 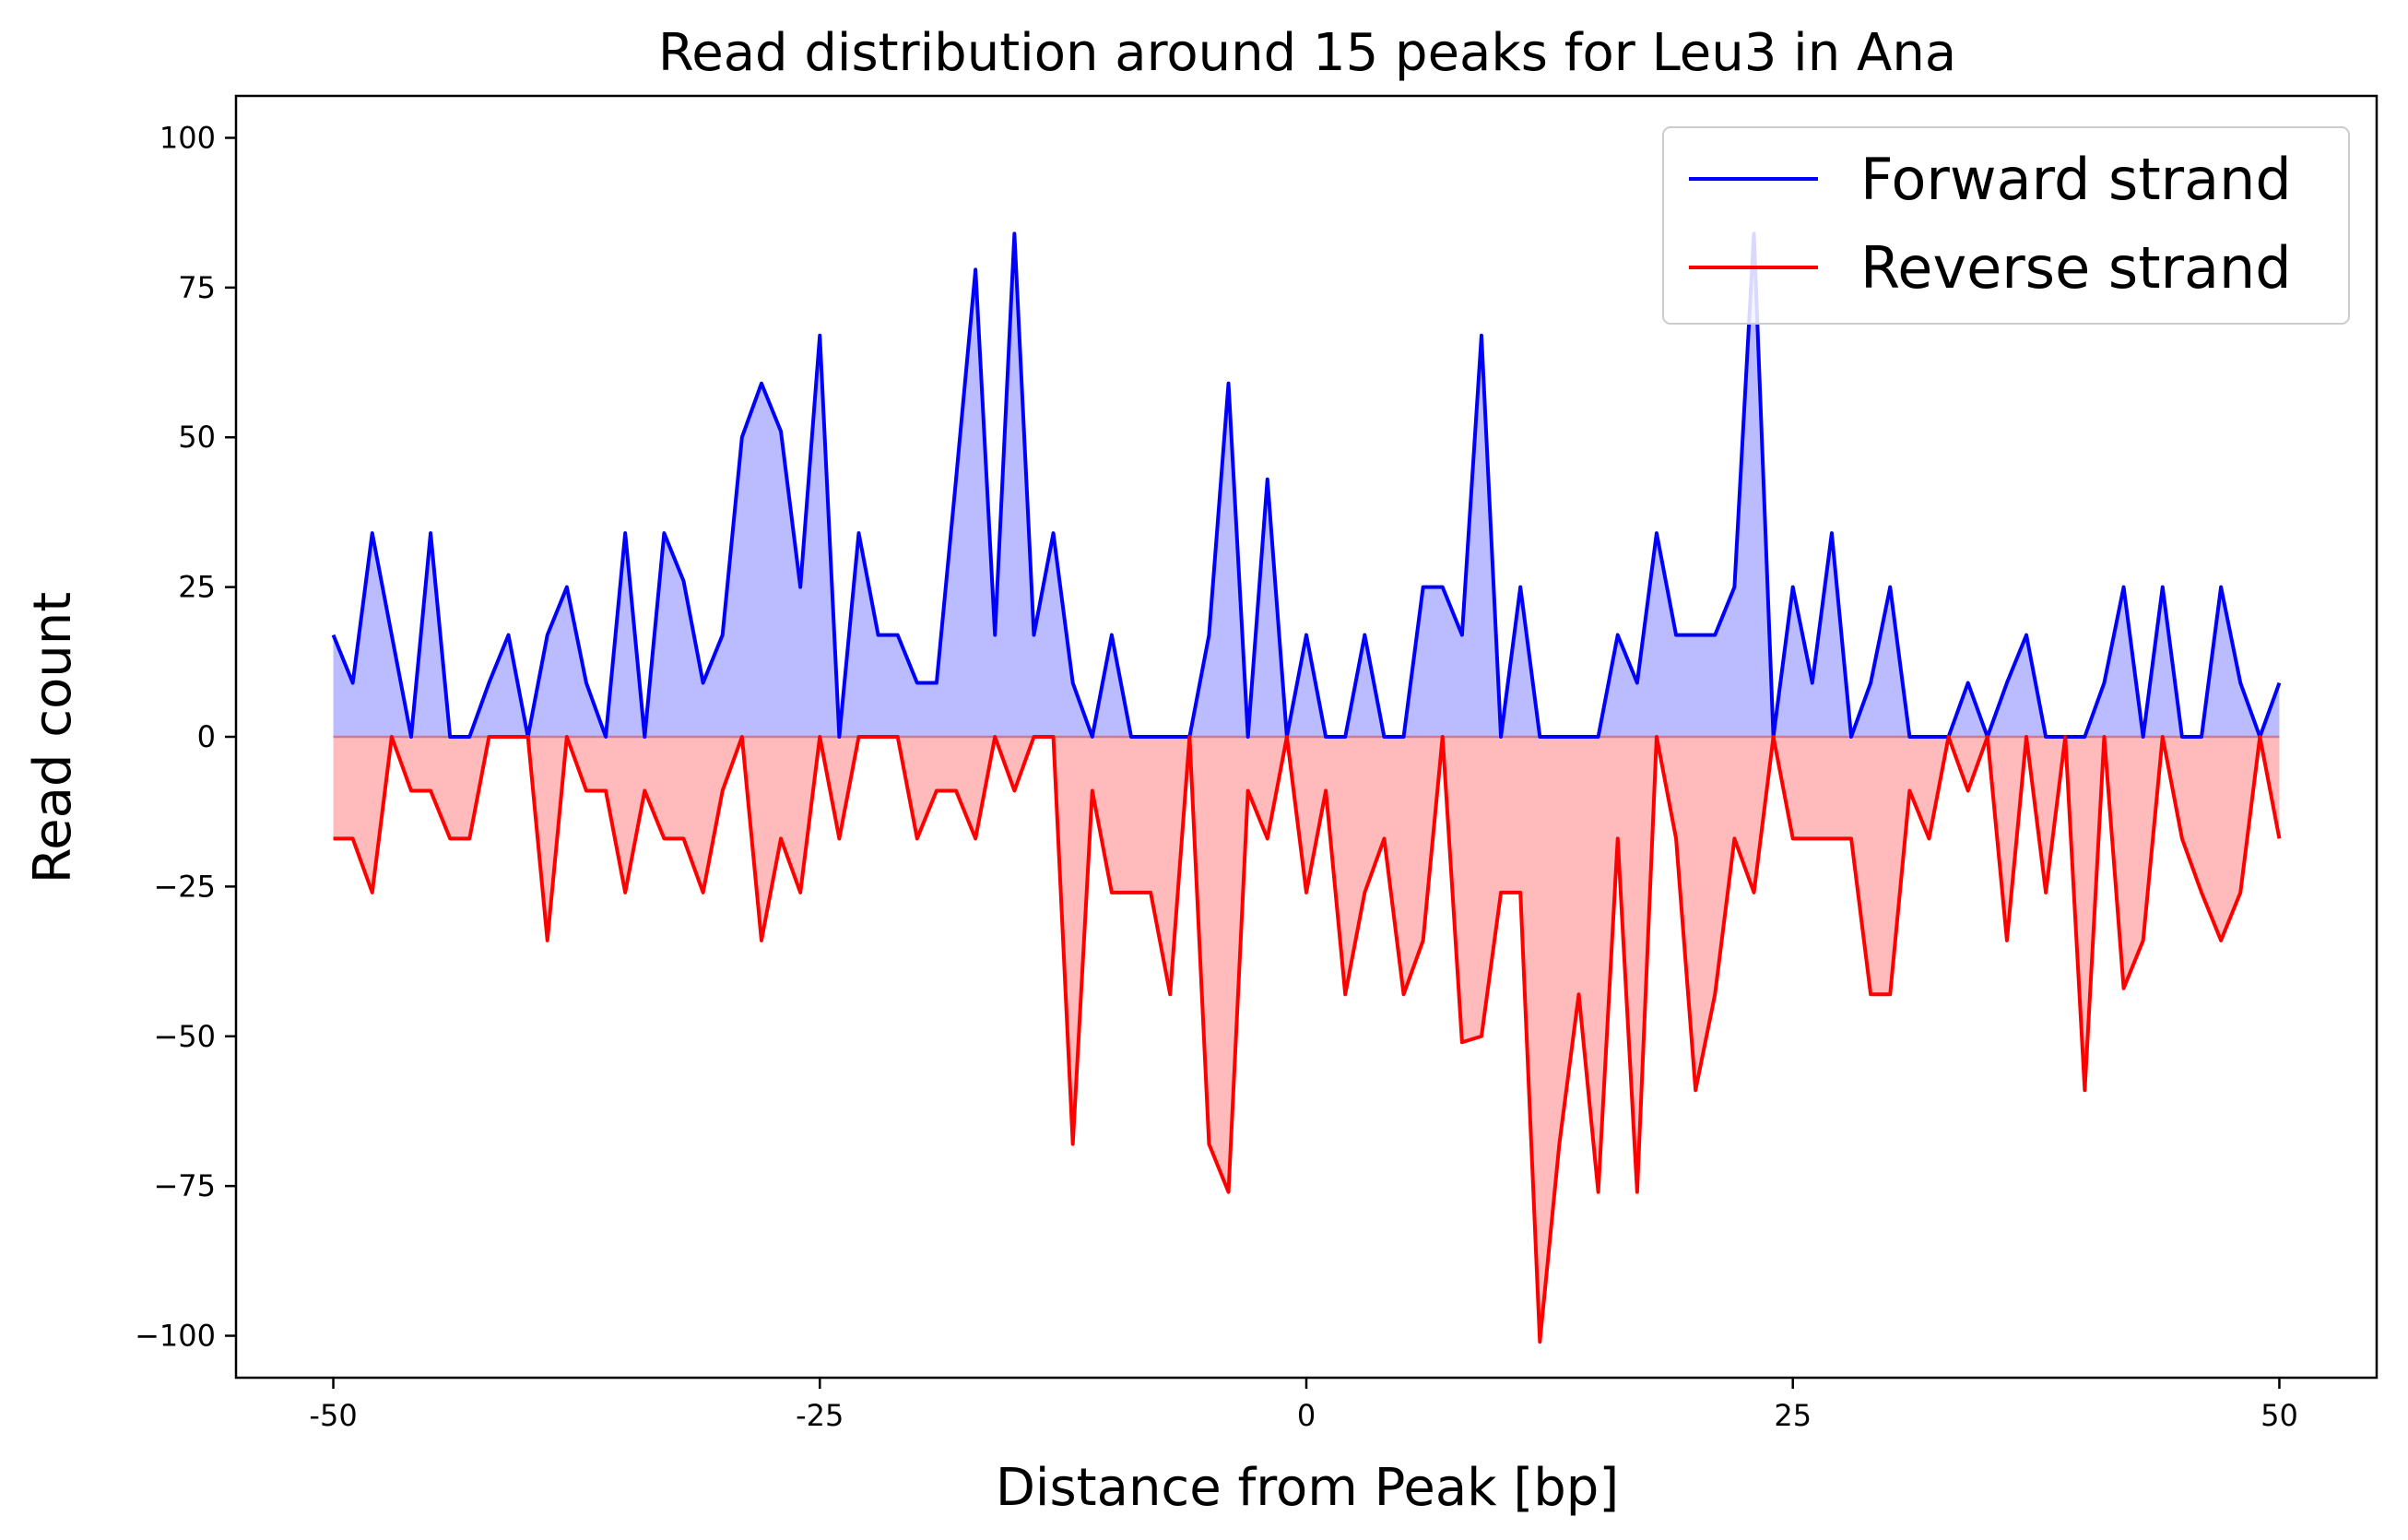 I want to click on x-tick-label: 0, so click(x=1306, y=1416).